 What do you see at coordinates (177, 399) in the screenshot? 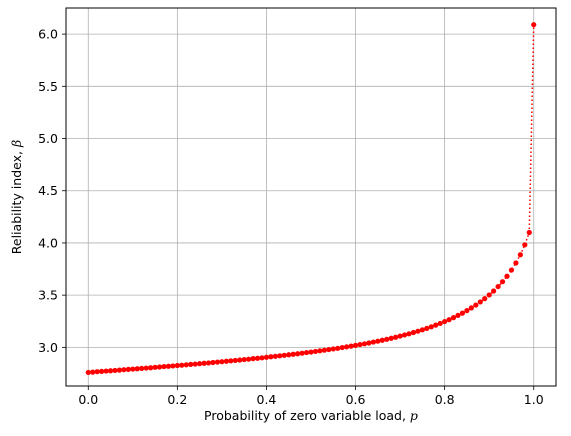
I see `x-tick-label: 0.2` at bounding box center [177, 399].